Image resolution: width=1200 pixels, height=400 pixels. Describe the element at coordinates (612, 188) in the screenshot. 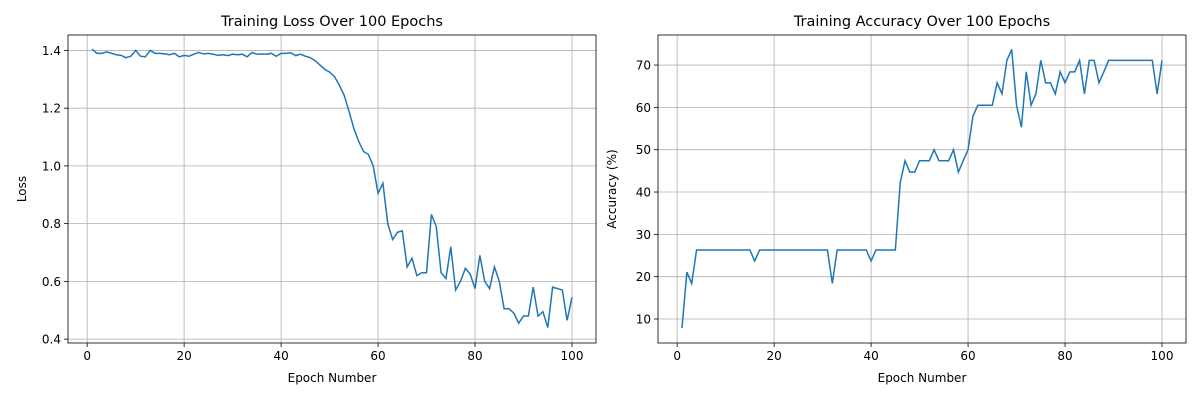

I see `y-axis-label: Accuracy (%)` at that location.